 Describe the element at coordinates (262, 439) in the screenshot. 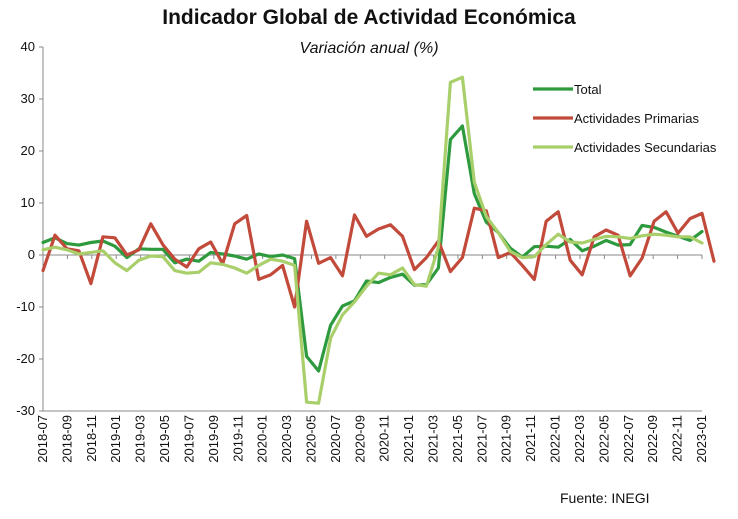

I see `x-tick-label: 2020-01` at that location.